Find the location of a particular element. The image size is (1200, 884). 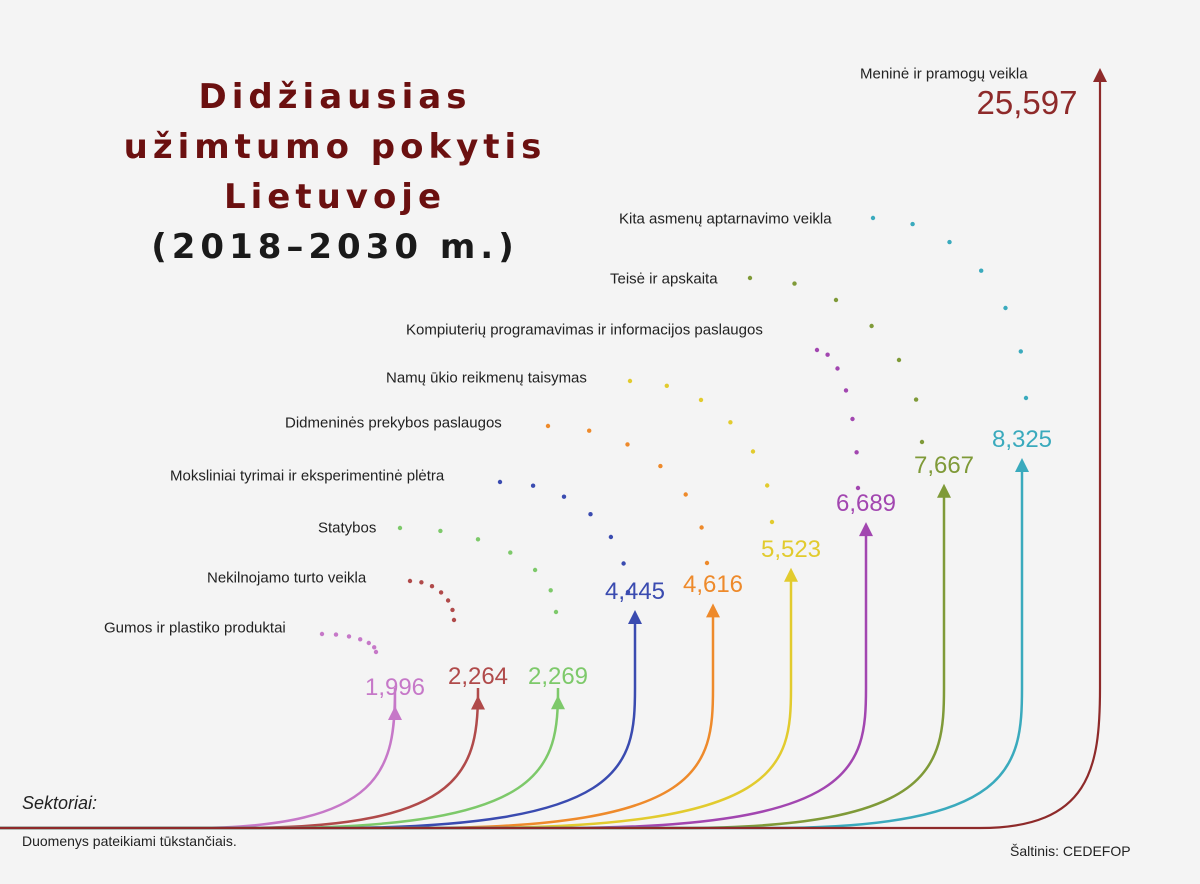

value-label-6: 5,523 is located at coordinates (791, 549).